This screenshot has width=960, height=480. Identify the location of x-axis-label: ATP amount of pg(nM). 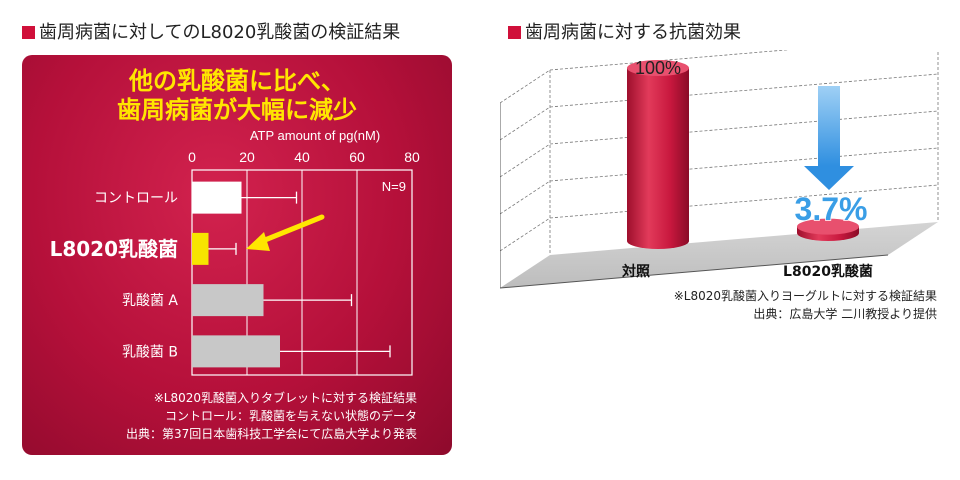
(315, 135).